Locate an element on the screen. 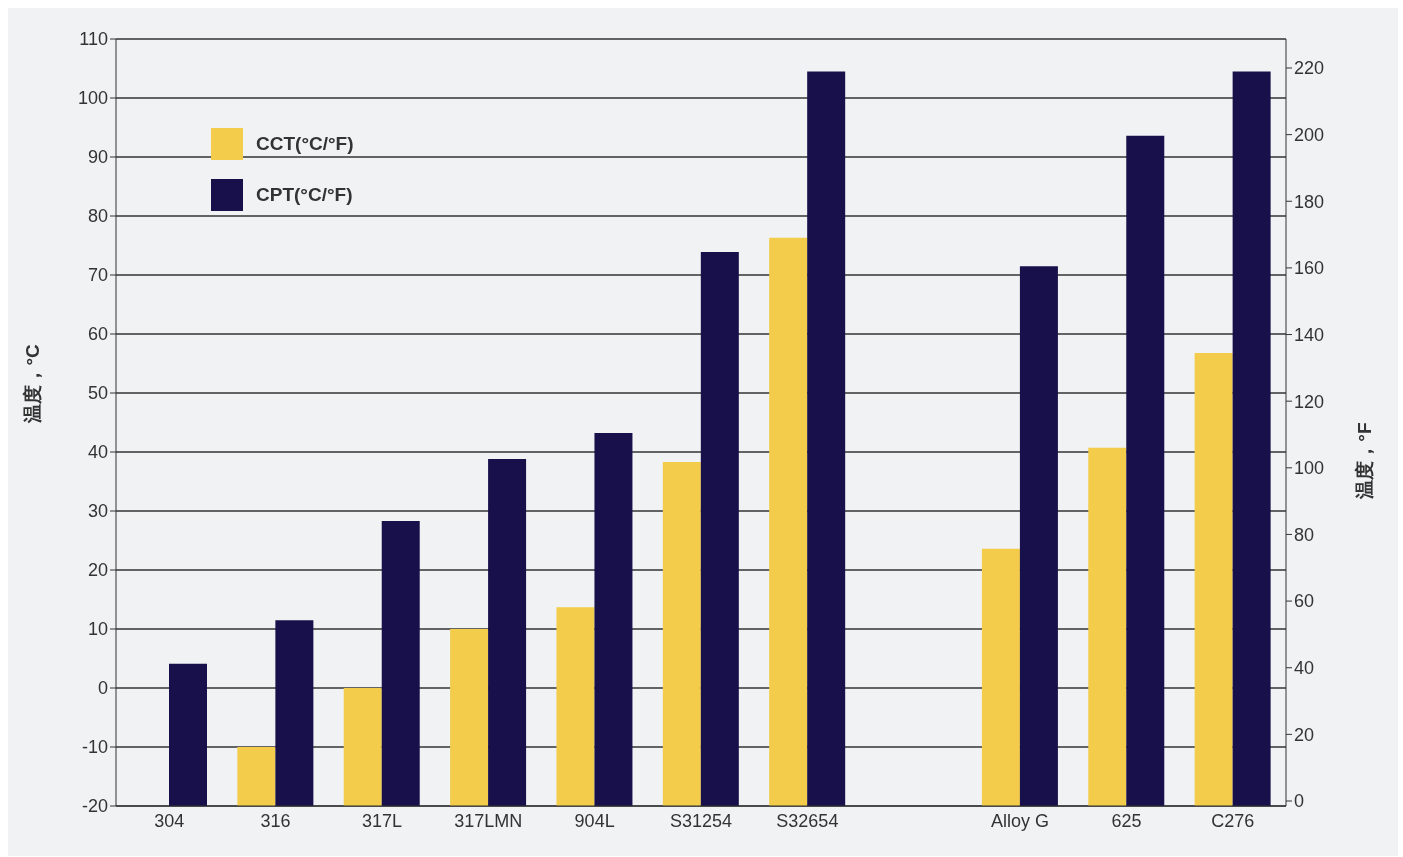 The image size is (1403, 857). y-tick-label: -10 is located at coordinates (94, 747).